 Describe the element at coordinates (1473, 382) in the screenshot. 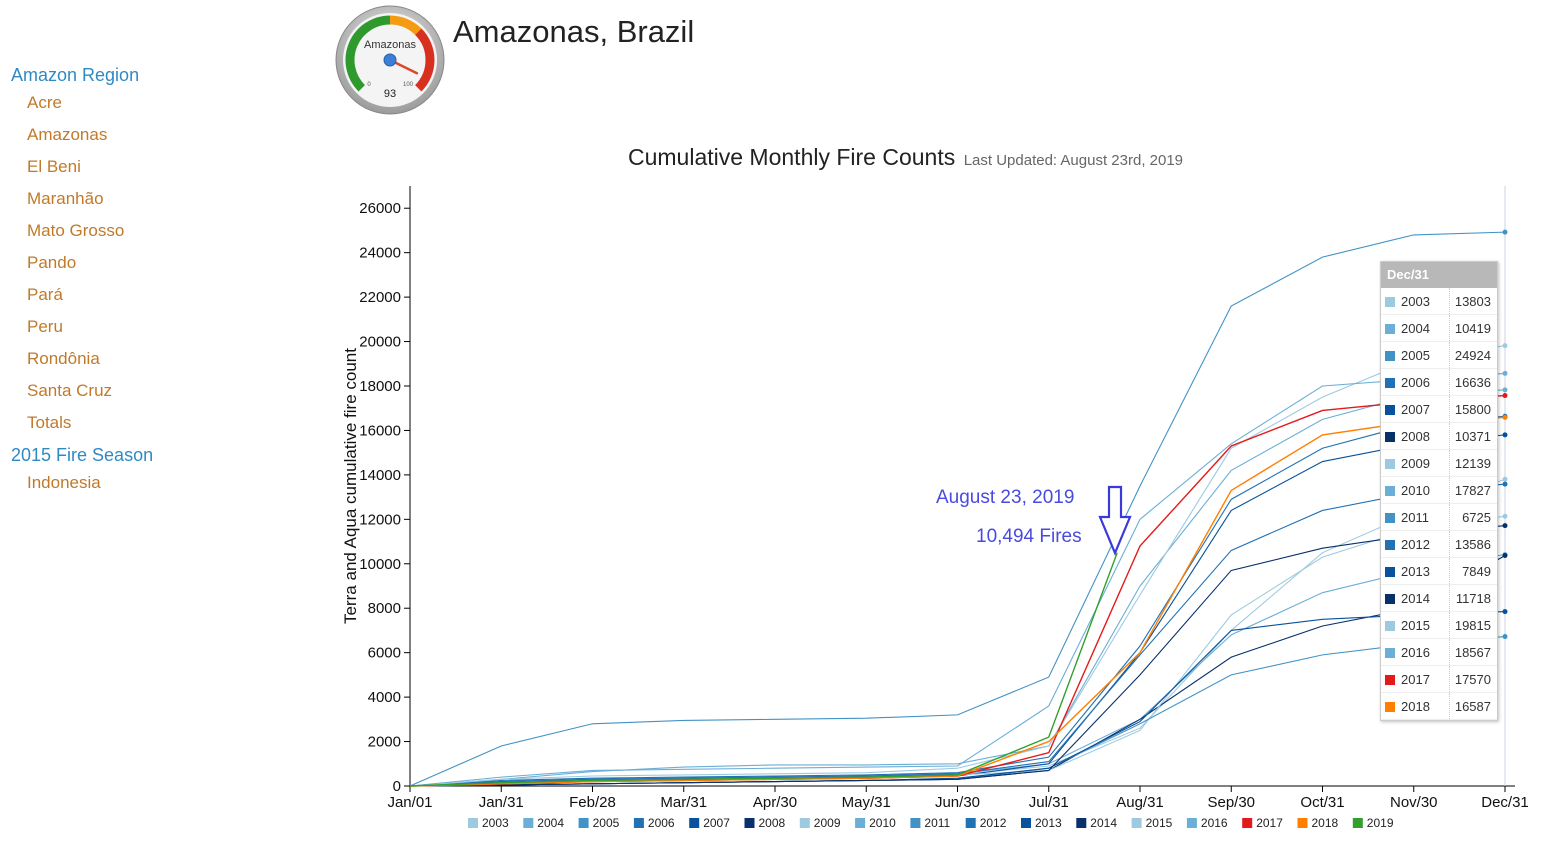

I see `tooltip-value: 16636` at that location.